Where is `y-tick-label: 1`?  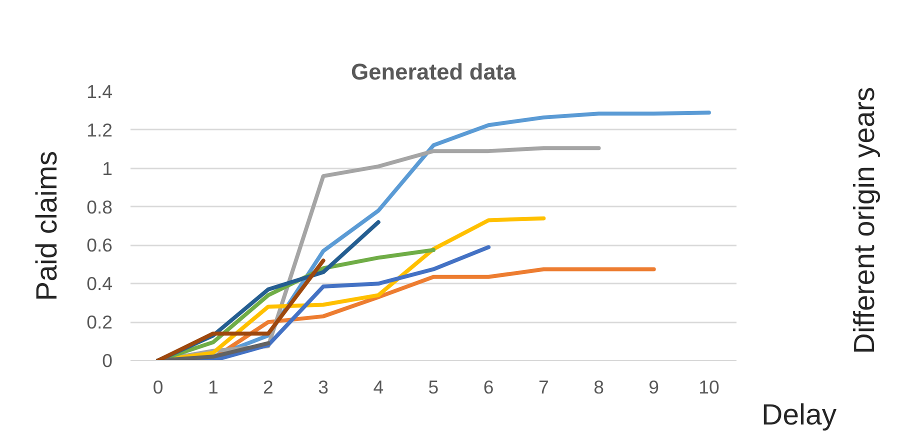
y-tick-label: 1 is located at coordinates (107, 168).